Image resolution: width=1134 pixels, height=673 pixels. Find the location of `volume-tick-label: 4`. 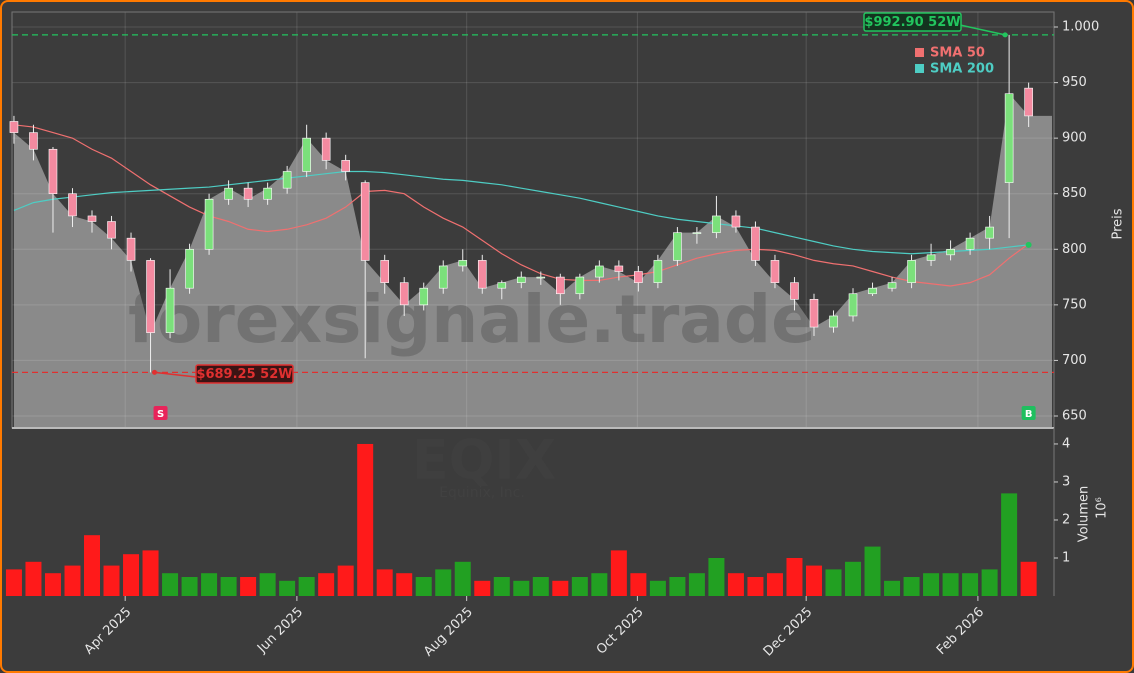

volume-tick-label: 4 is located at coordinates (1066, 443).